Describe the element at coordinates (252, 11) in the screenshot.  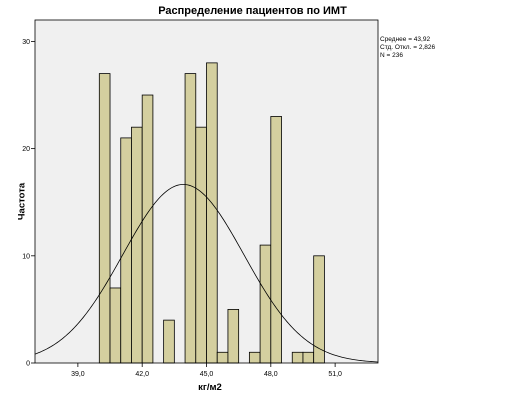
I see `chart-title: Распределение пациентов по ИМТ` at that location.